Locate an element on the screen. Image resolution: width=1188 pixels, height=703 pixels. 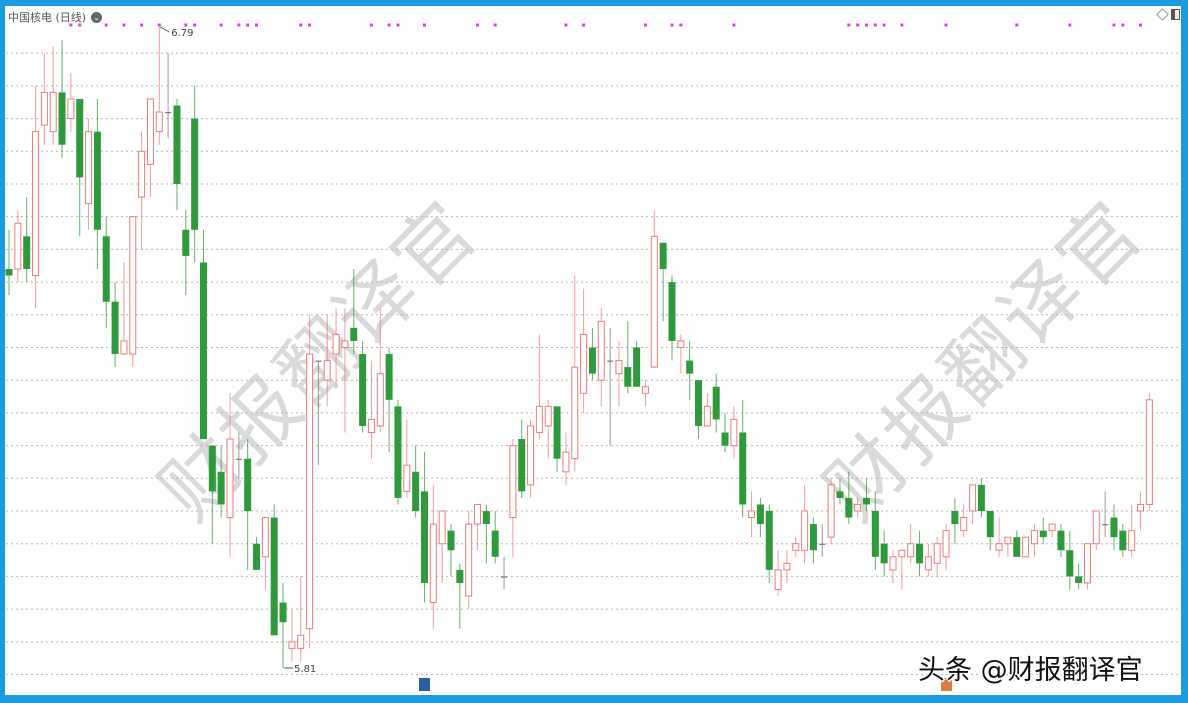
chevron-down-icon: ⌄ is located at coordinates (97, 17).